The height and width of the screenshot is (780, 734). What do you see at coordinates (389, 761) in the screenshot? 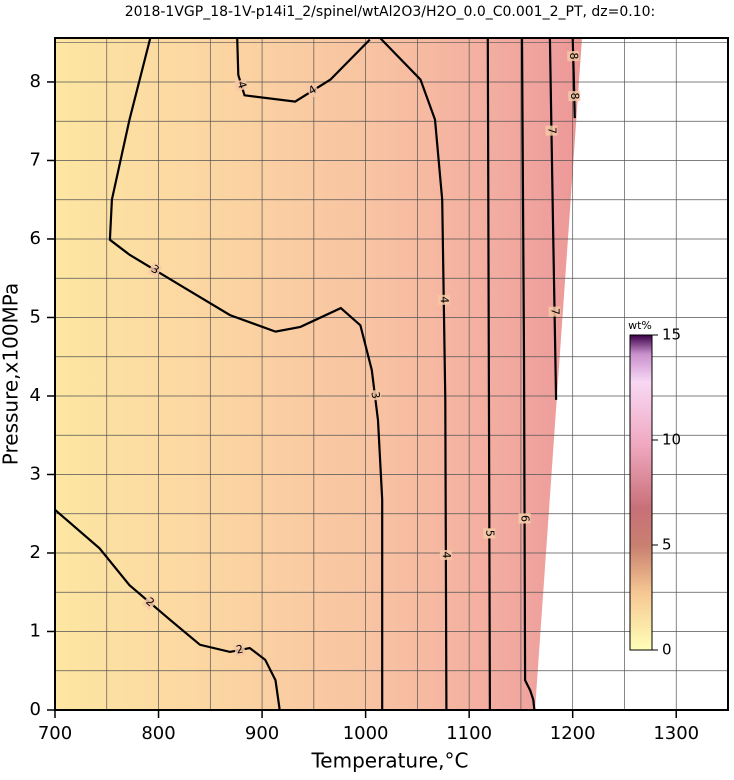
I see `x-axis-label: Temperature,°C` at bounding box center [389, 761].